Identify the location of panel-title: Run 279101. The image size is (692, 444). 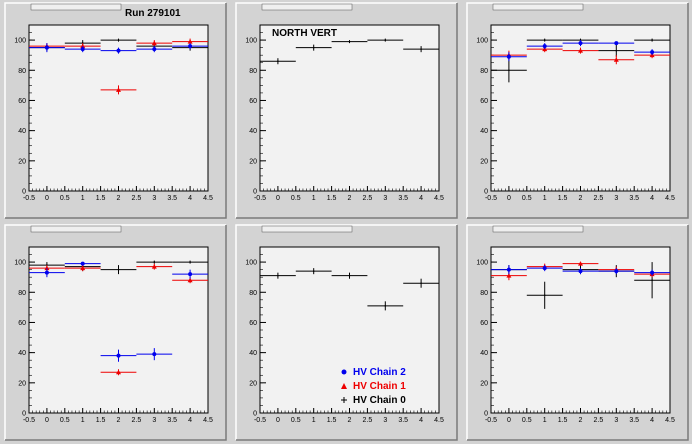
(153, 13).